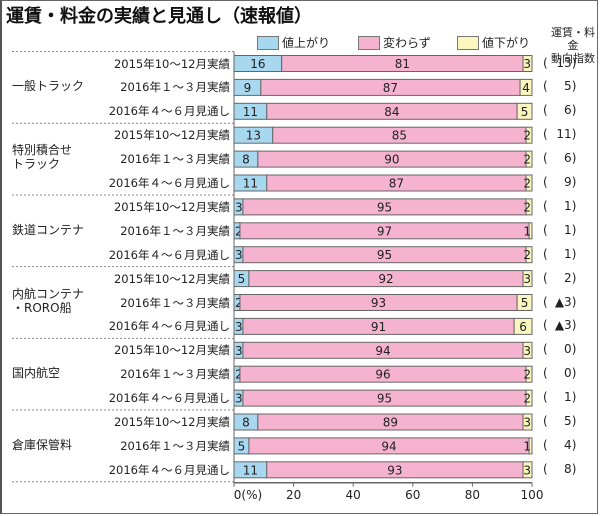 This screenshot has height=516, width=600. Describe the element at coordinates (559, 445) in the screenshot. I see `index-value: (4)` at that location.